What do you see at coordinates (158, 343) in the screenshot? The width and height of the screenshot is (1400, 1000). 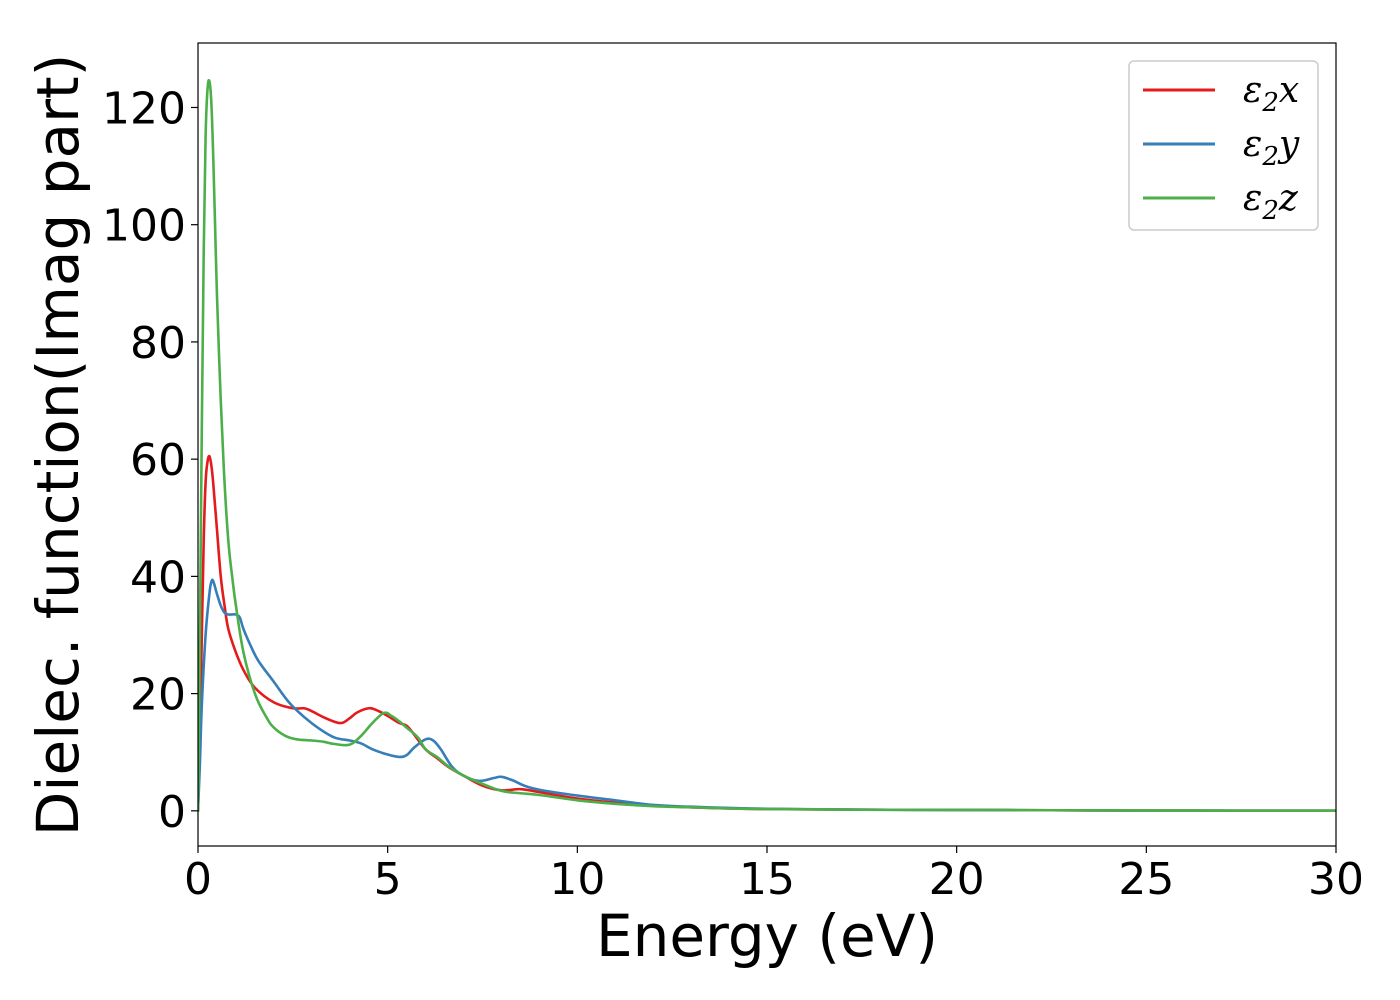 I see `y-tick-label: 80` at bounding box center [158, 343].